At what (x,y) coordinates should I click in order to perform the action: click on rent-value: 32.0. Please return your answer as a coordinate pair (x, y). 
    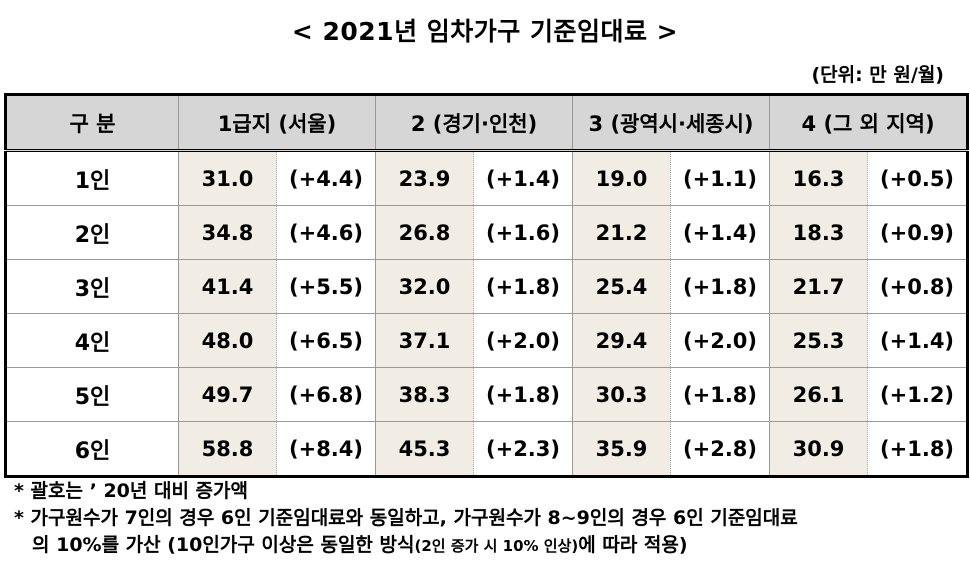
    Looking at the image, I should click on (424, 286).